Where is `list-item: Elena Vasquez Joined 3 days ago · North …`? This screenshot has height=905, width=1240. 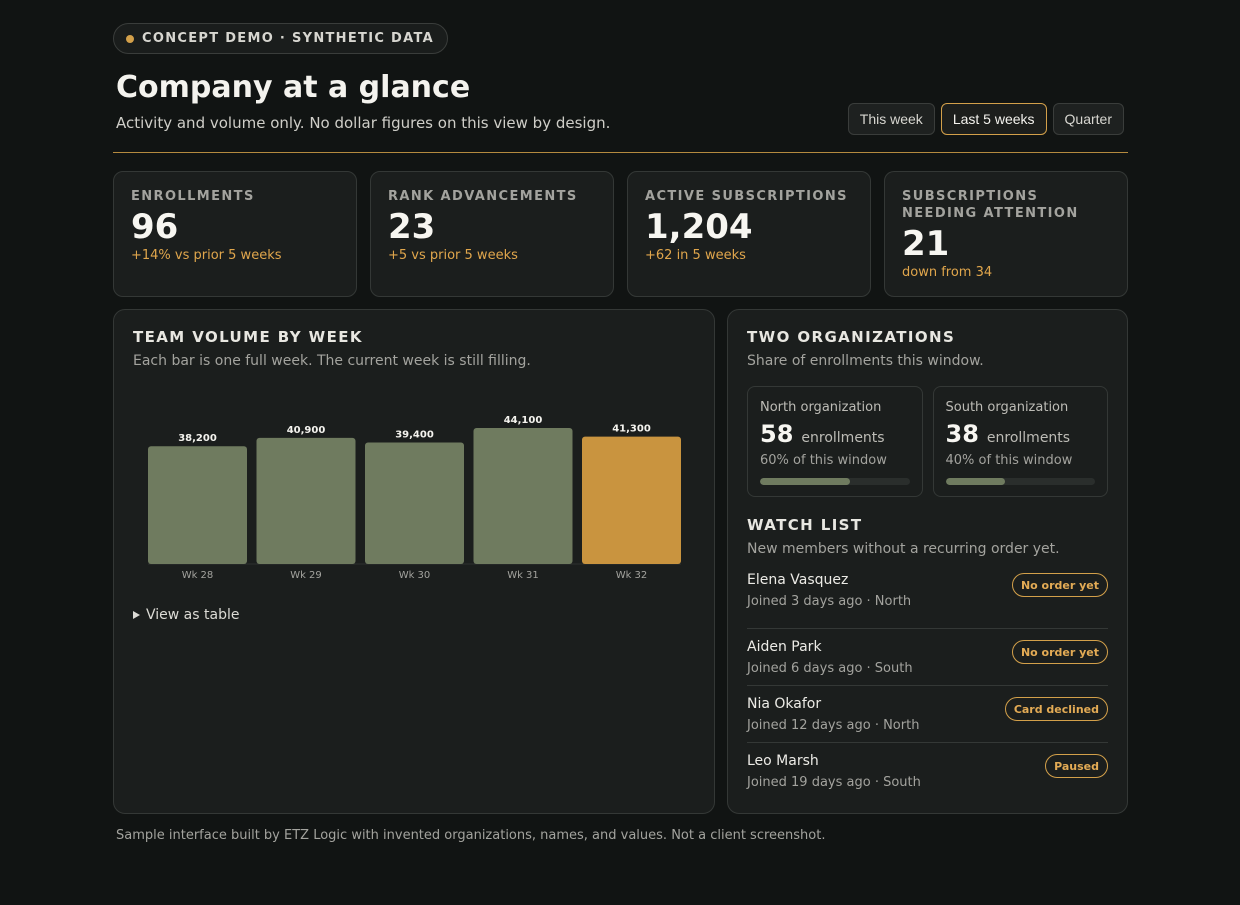 list-item: Elena Vasquez Joined 3 days ago · North … is located at coordinates (927, 600).